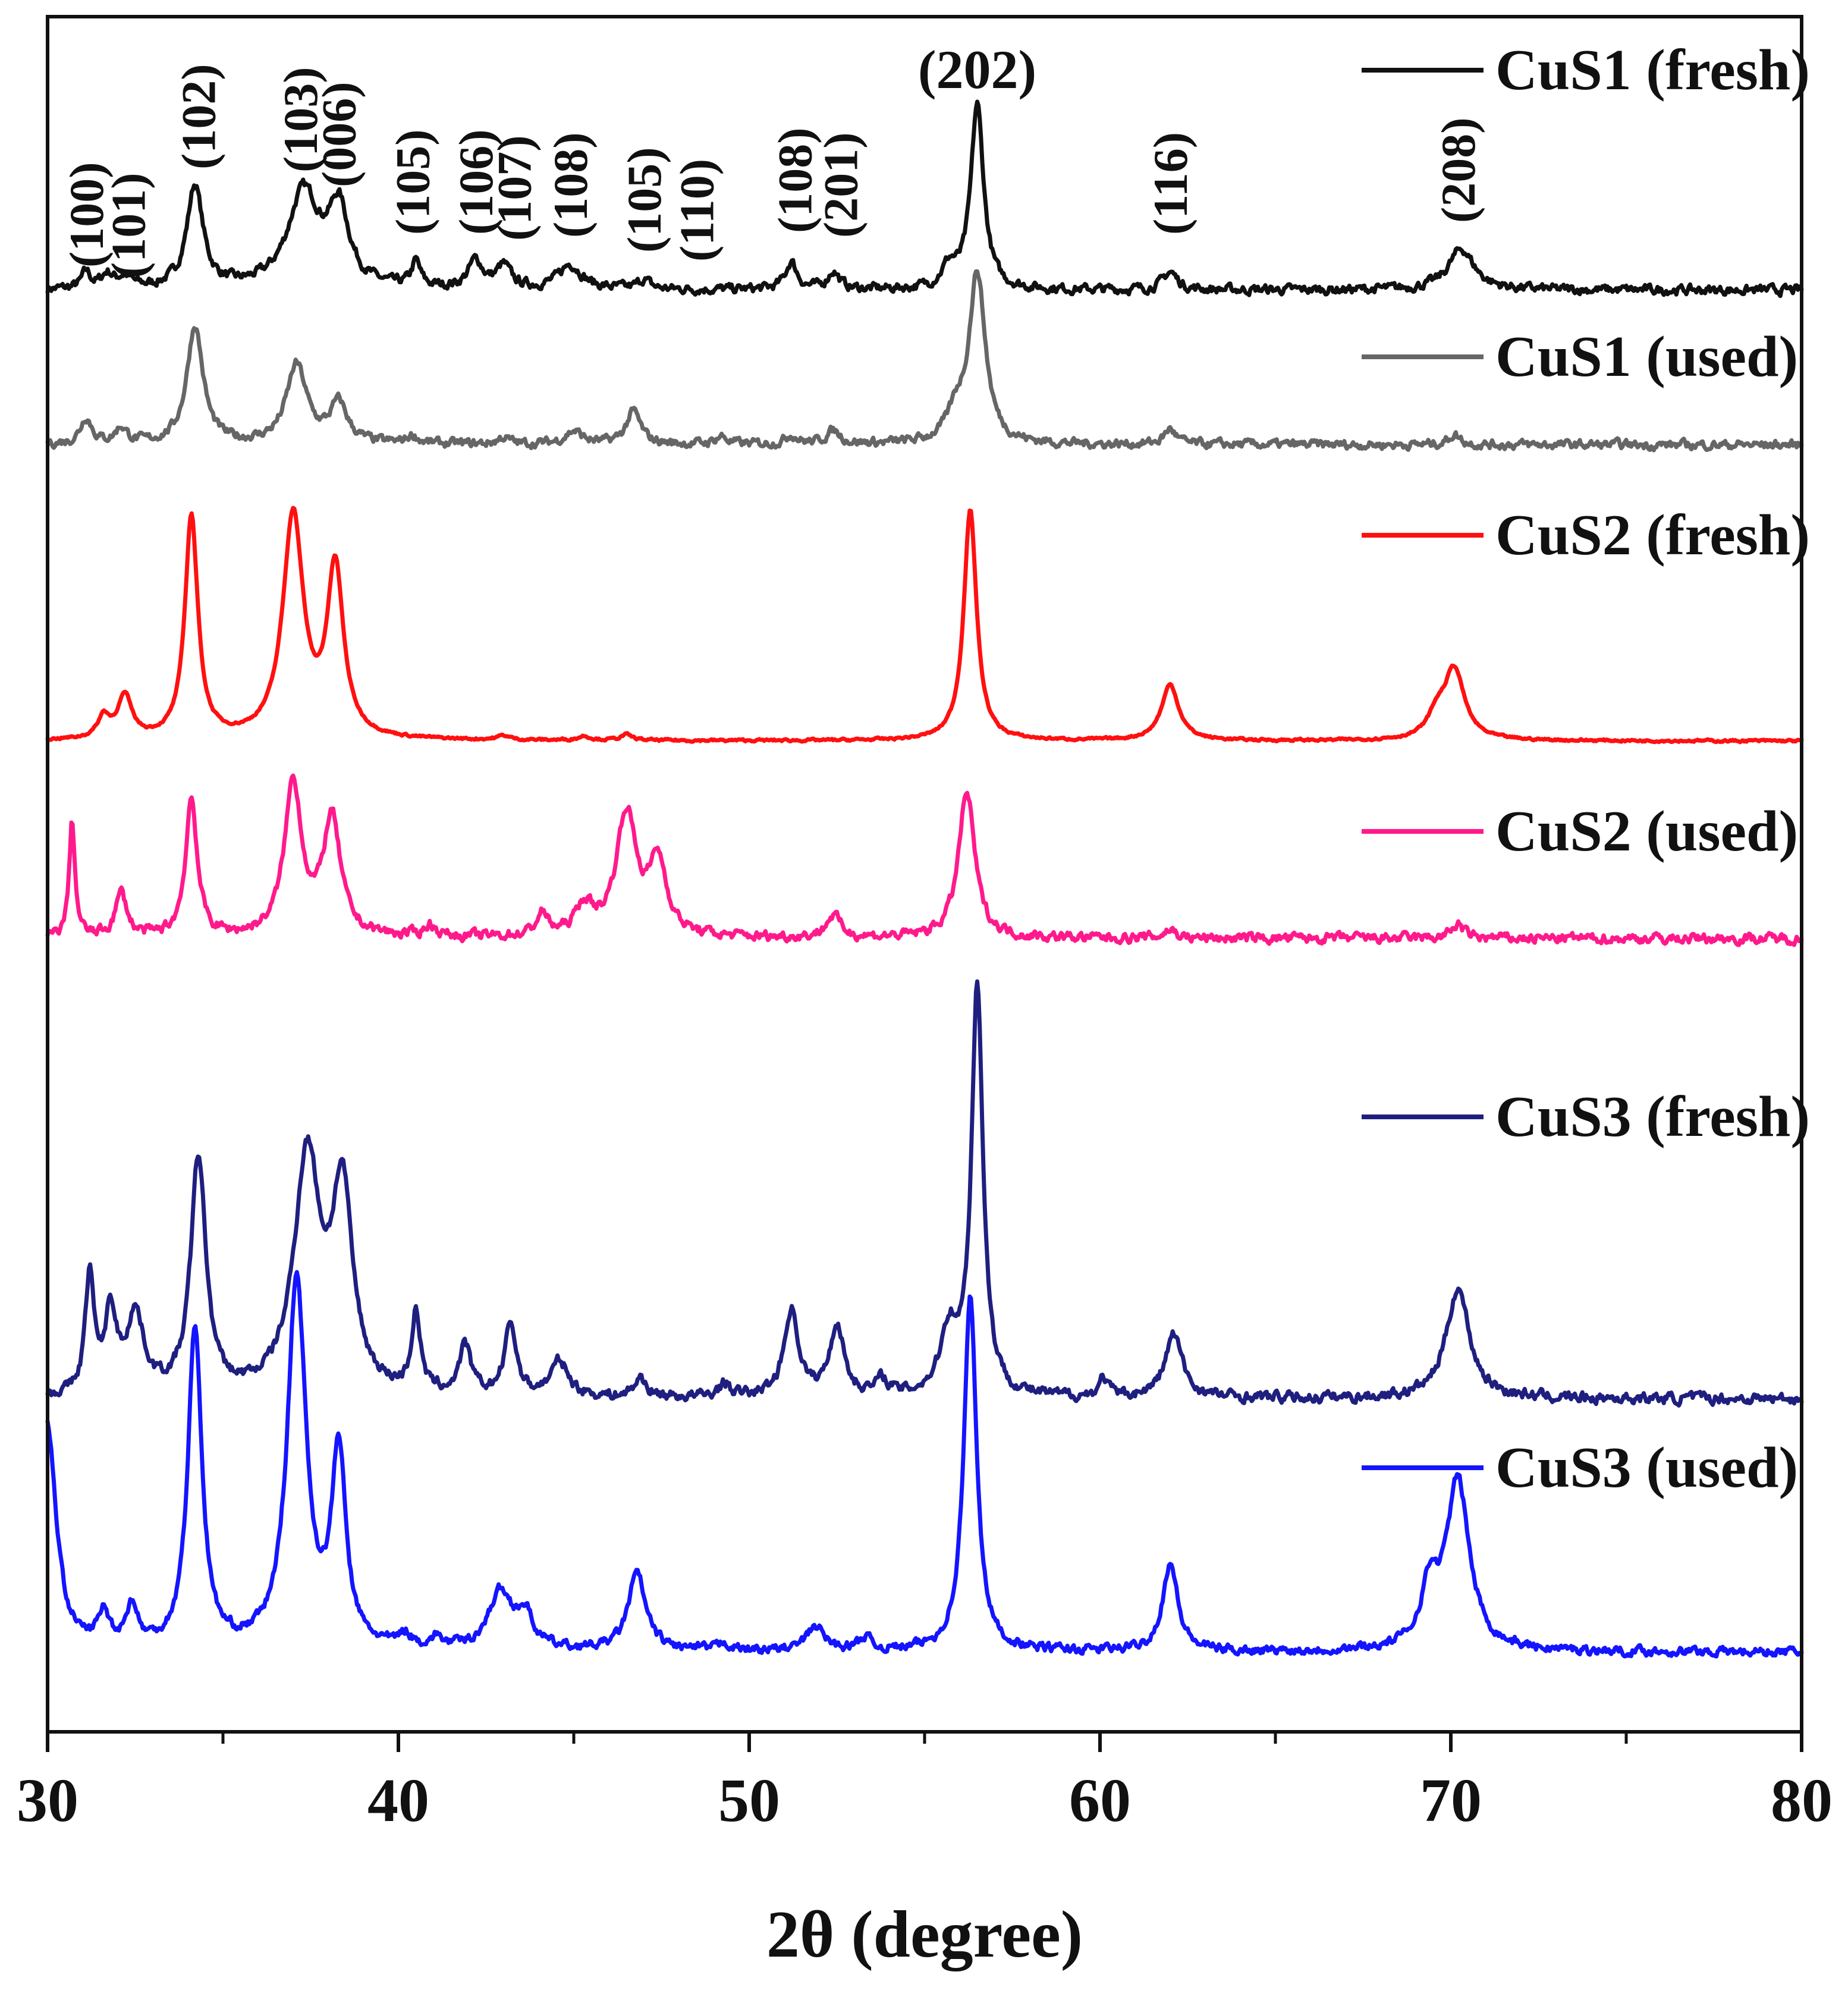 The image size is (1848, 2003). Describe the element at coordinates (199, 116) in the screenshot. I see `peak-label: (102)` at that location.